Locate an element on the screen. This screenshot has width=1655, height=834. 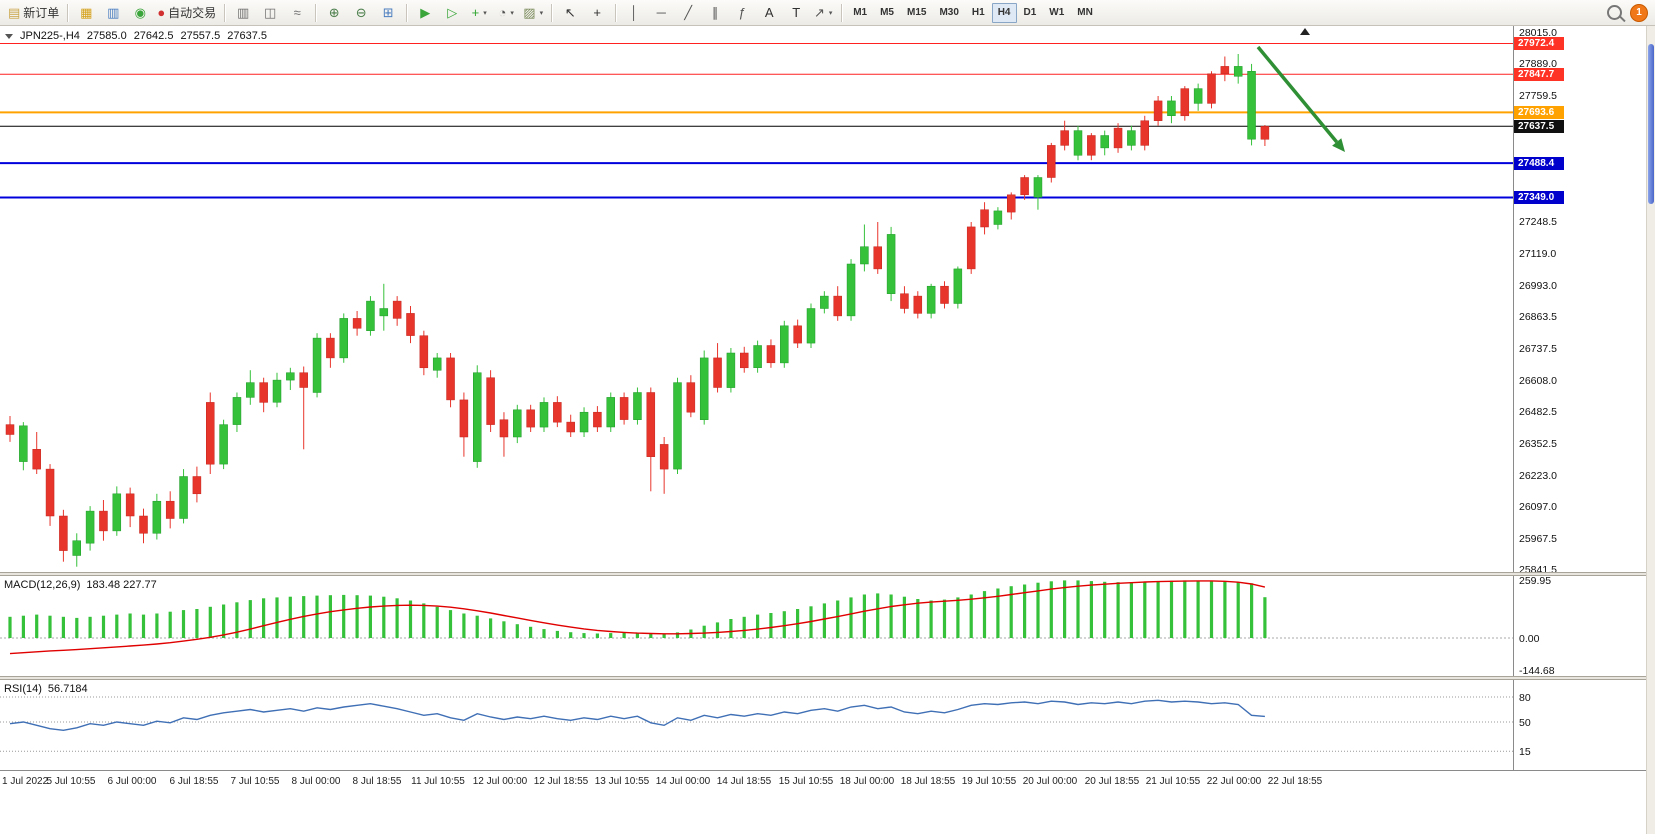
add-indicator-icon: + ▾ is located at coordinates (479, 13).